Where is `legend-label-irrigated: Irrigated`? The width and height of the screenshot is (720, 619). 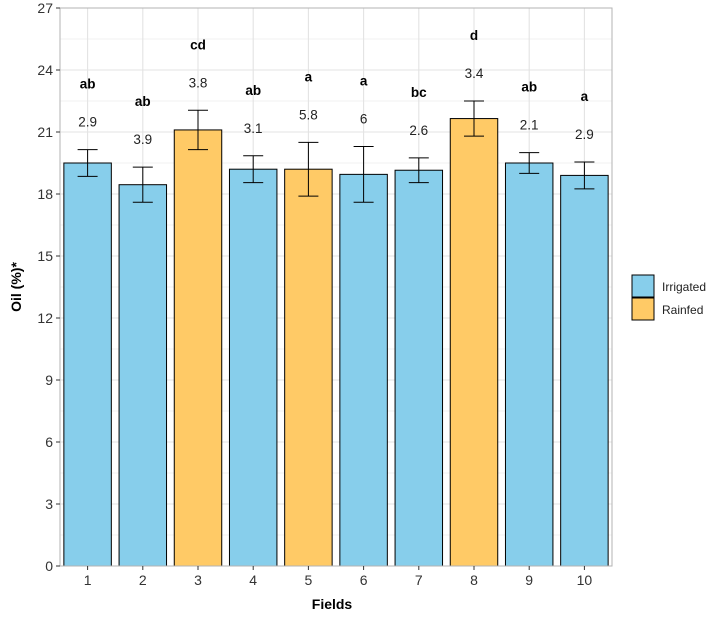
legend-label-irrigated: Irrigated is located at coordinates (684, 287).